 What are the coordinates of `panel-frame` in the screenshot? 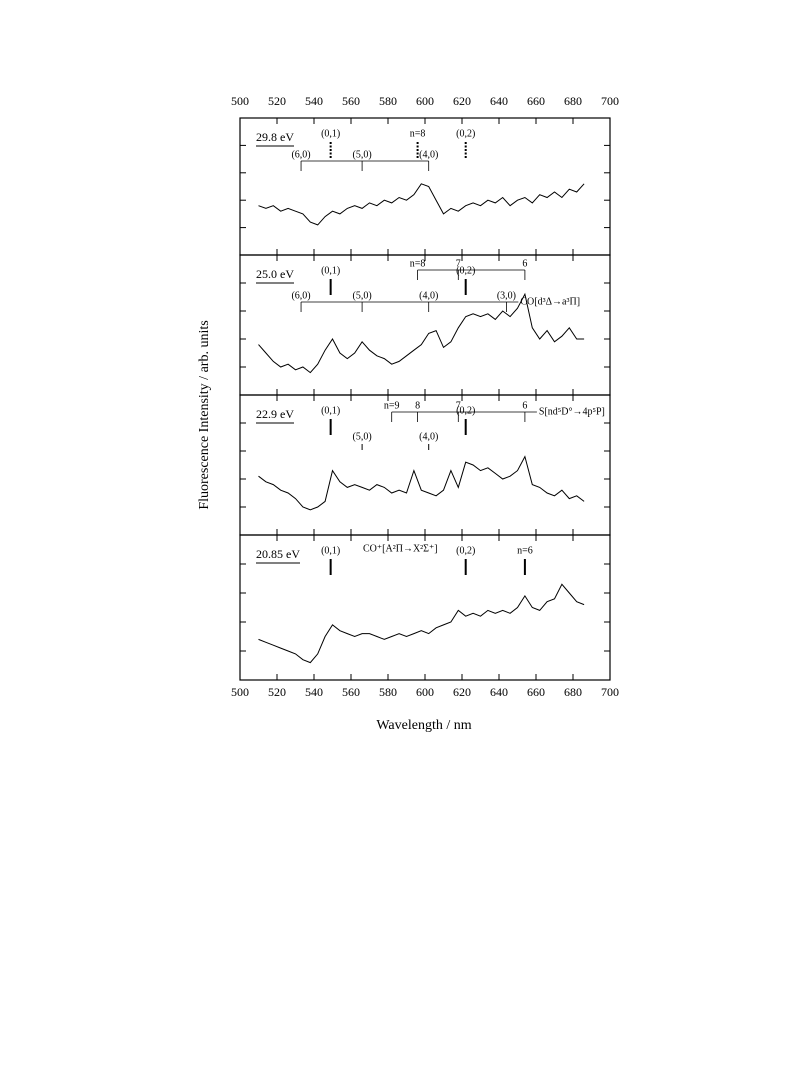 It's located at (425, 325).